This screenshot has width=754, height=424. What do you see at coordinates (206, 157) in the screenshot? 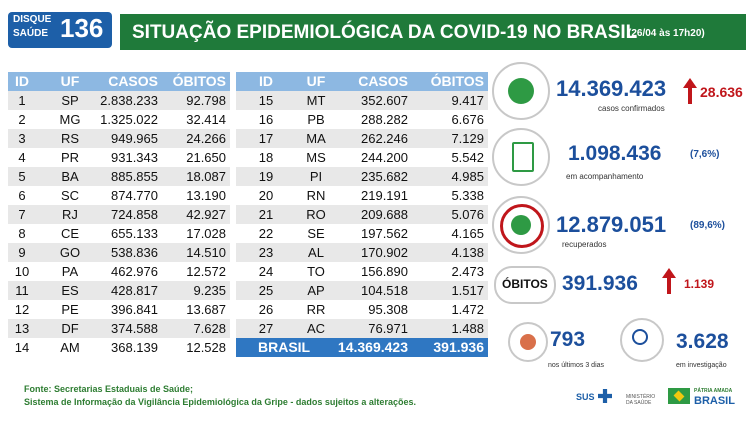
I see `table-cell: 21.650` at bounding box center [206, 157].